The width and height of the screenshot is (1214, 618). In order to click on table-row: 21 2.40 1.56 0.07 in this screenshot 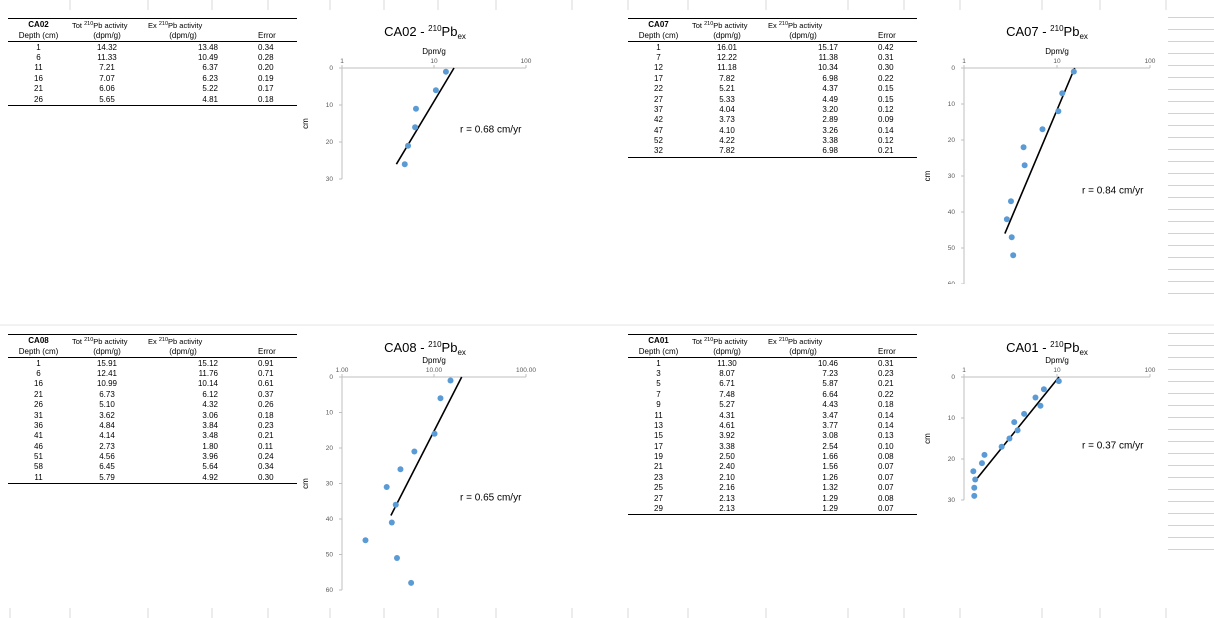, I will do `click(772, 467)`.